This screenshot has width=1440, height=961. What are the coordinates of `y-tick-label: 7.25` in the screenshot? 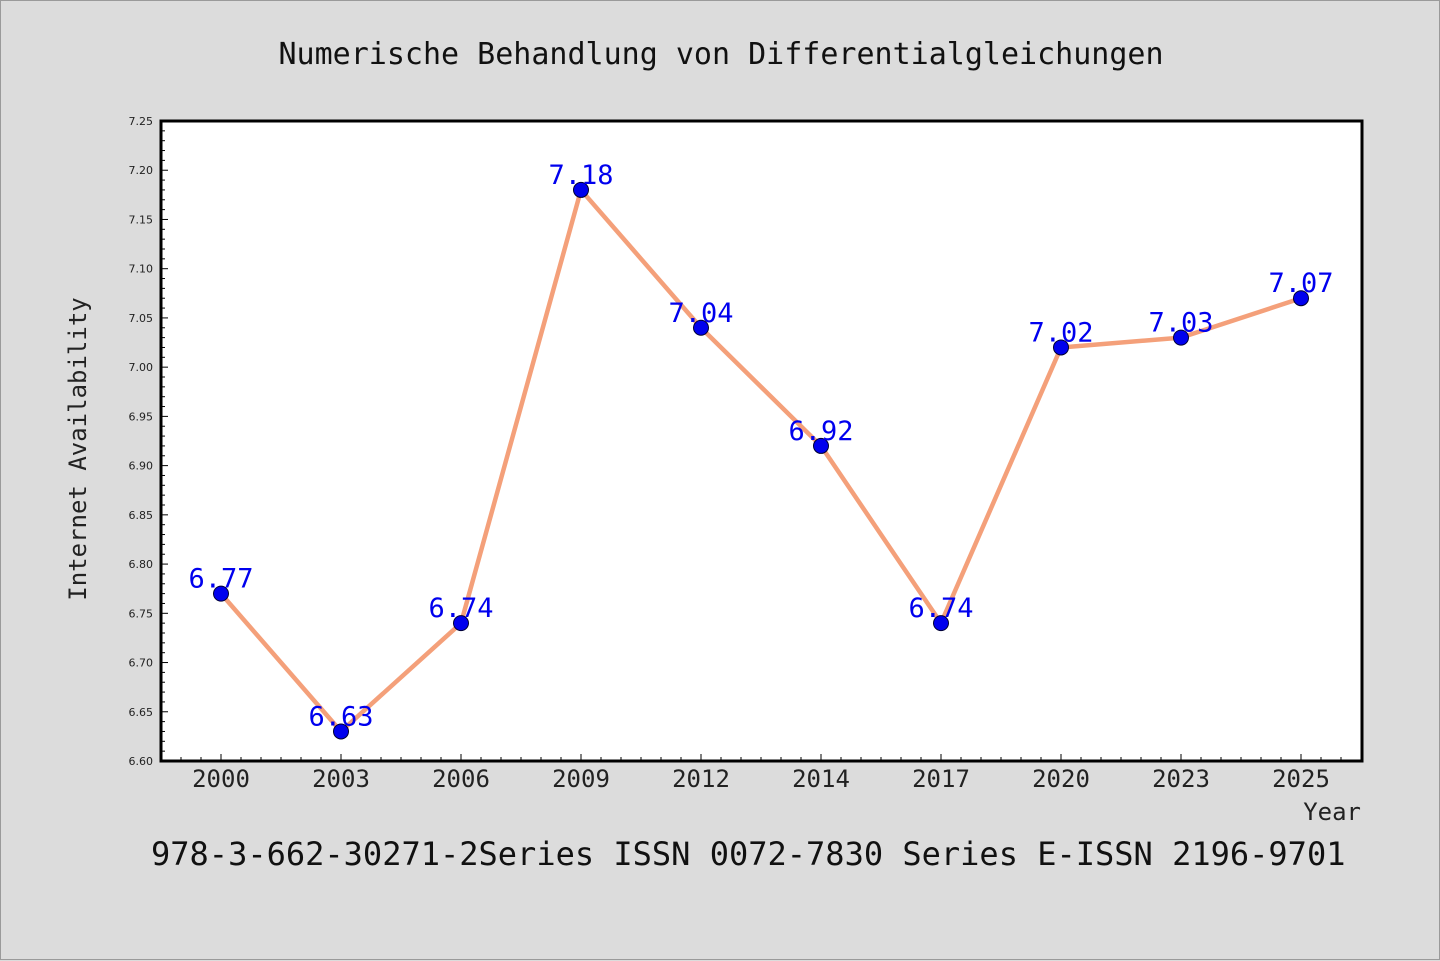 It's located at (141, 121).